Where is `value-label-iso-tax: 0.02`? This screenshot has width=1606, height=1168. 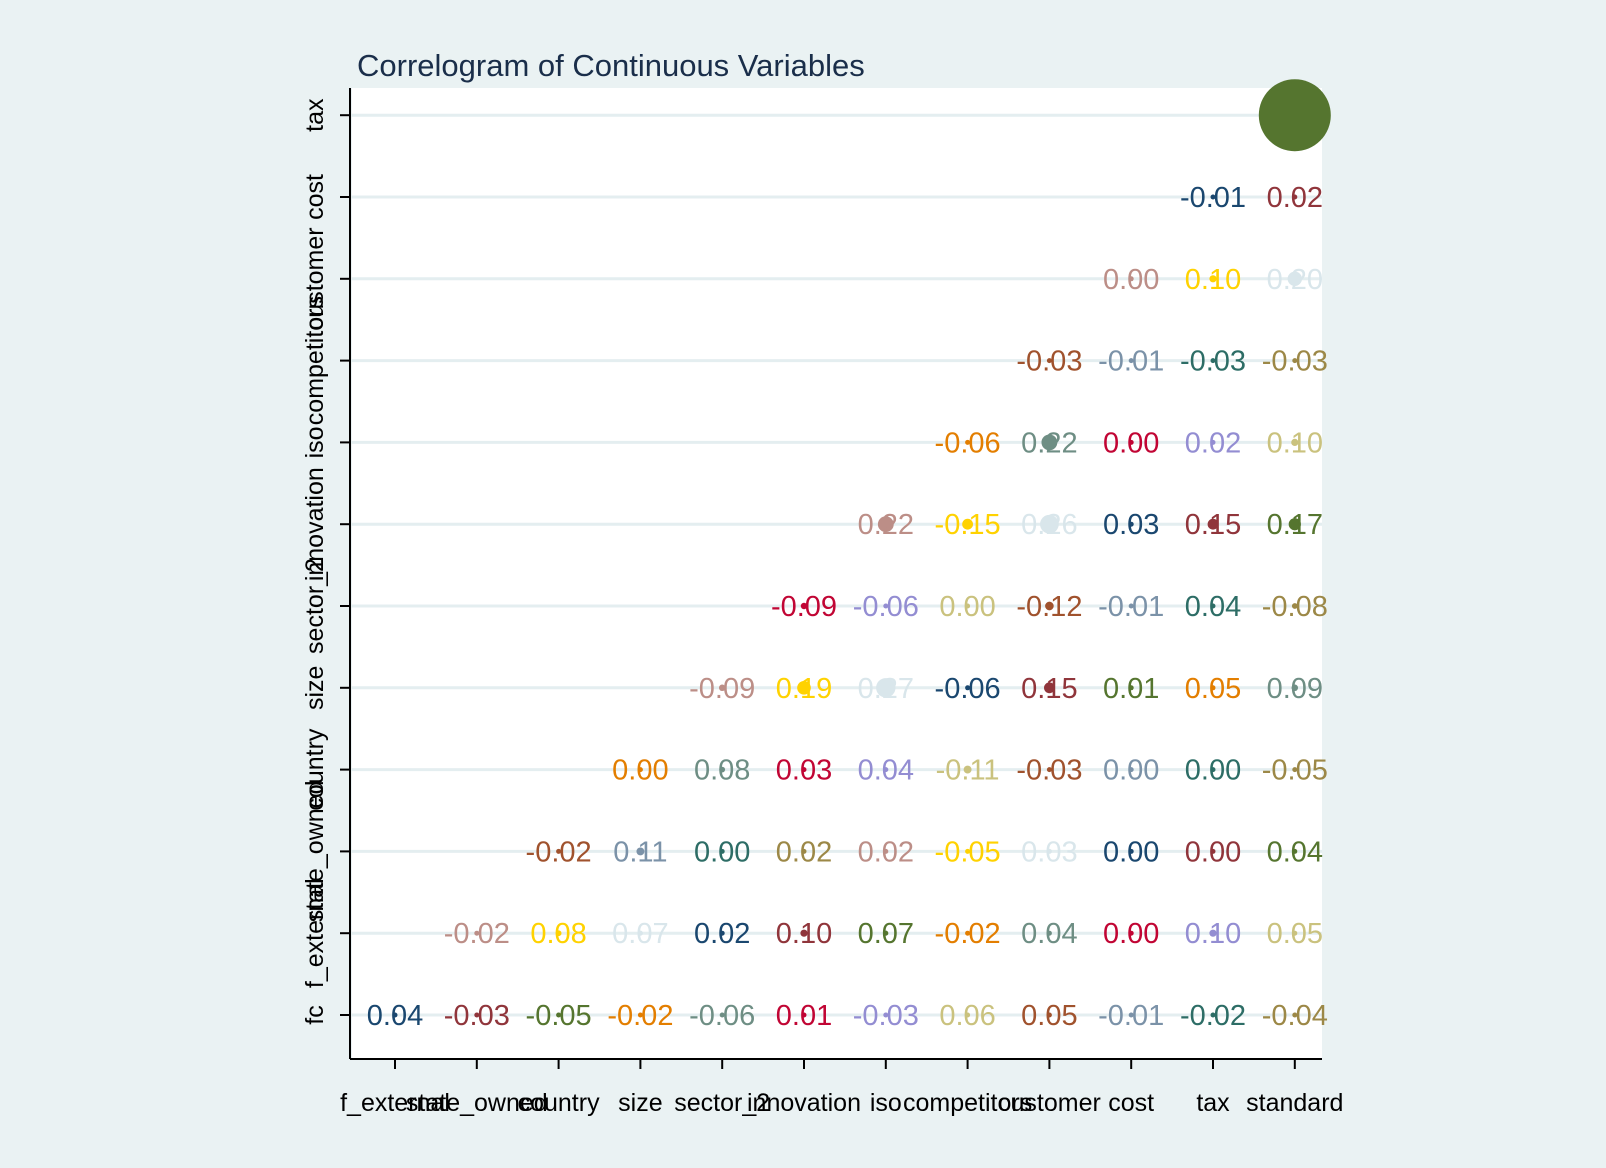
value-label-iso-tax: 0.02 is located at coordinates (1213, 443).